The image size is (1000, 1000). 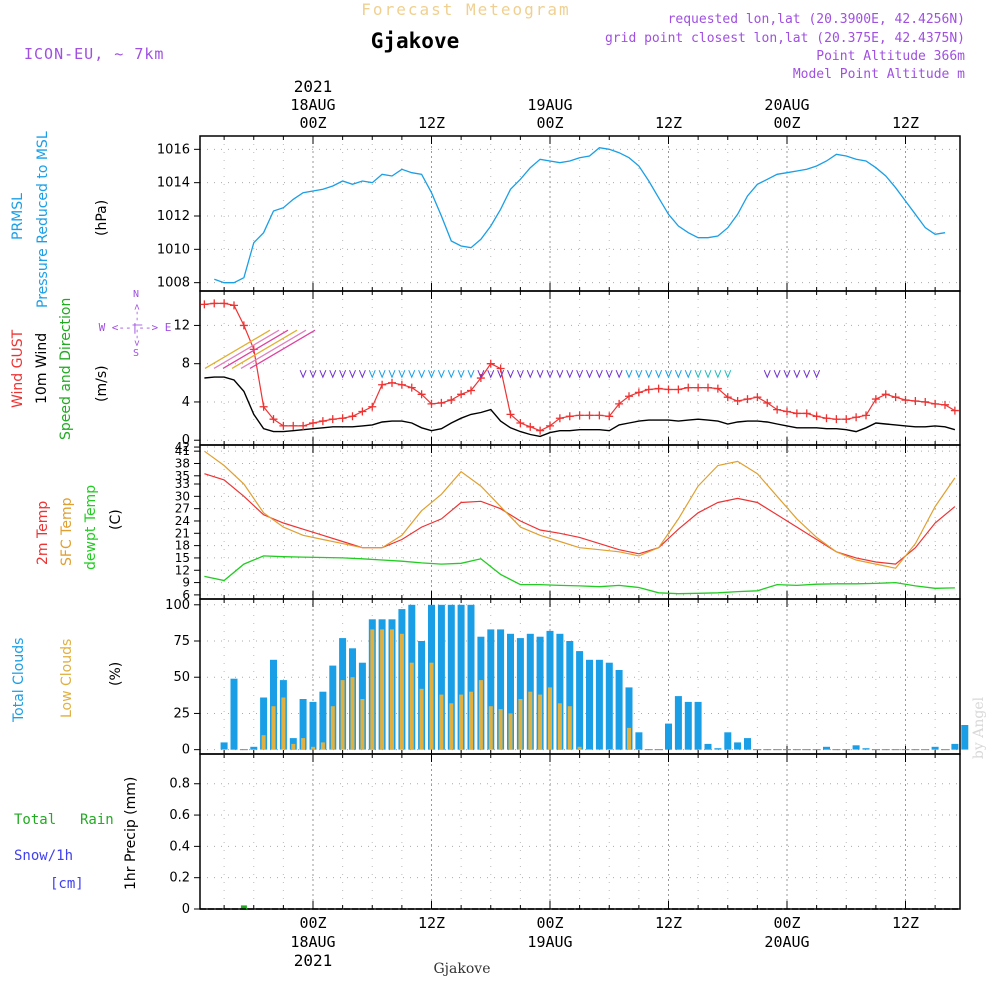 What do you see at coordinates (431, 123) in the screenshot?
I see `top-hour-label: 12Z` at bounding box center [431, 123].